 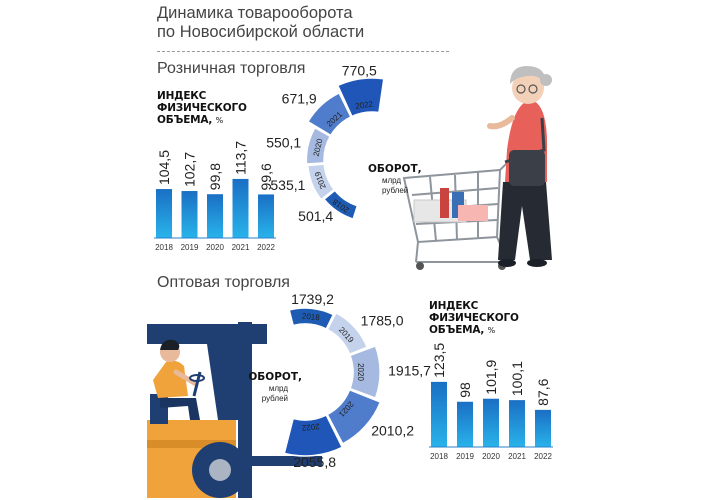 I want to click on retail-index-title-line1: ИНДЕКС, so click(x=182, y=96).